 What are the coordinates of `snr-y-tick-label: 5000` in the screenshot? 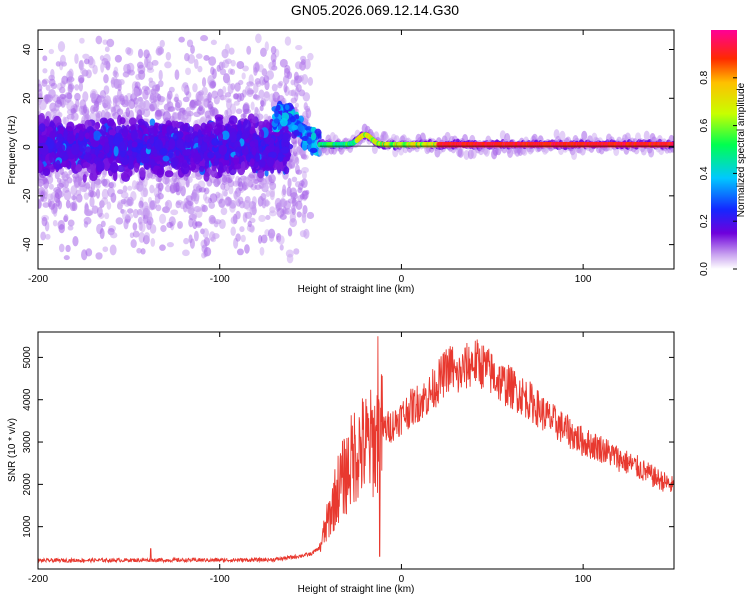 It's located at (27, 357).